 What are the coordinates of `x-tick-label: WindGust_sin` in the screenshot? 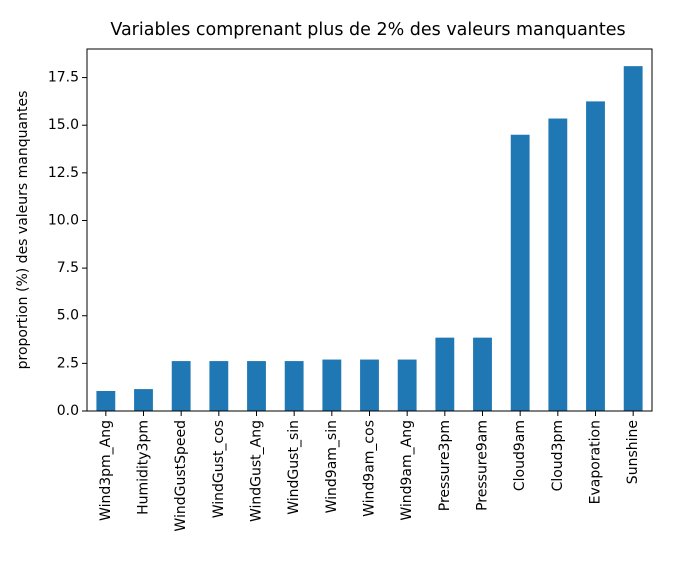 It's located at (294, 467).